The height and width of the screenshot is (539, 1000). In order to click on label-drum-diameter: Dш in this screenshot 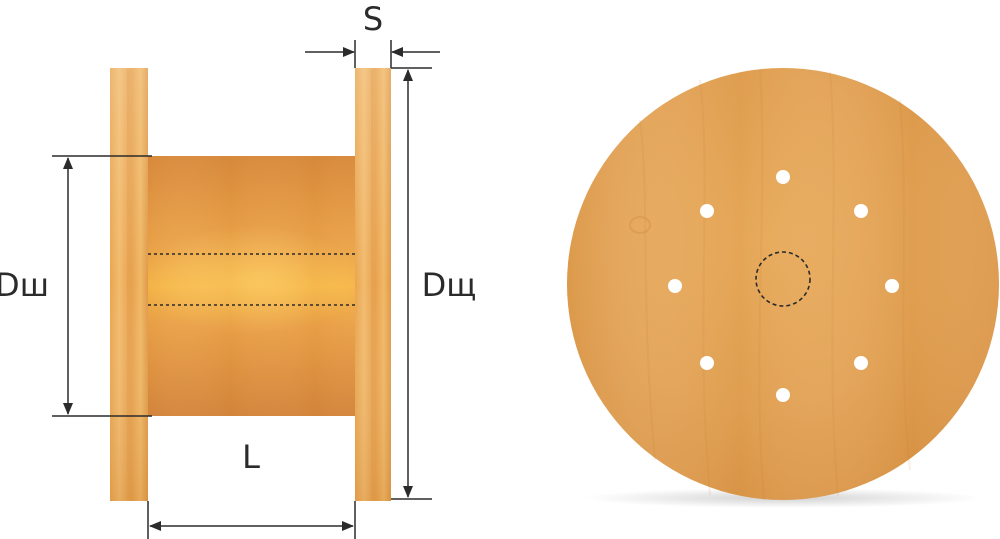, I will do `click(24, 285)`.